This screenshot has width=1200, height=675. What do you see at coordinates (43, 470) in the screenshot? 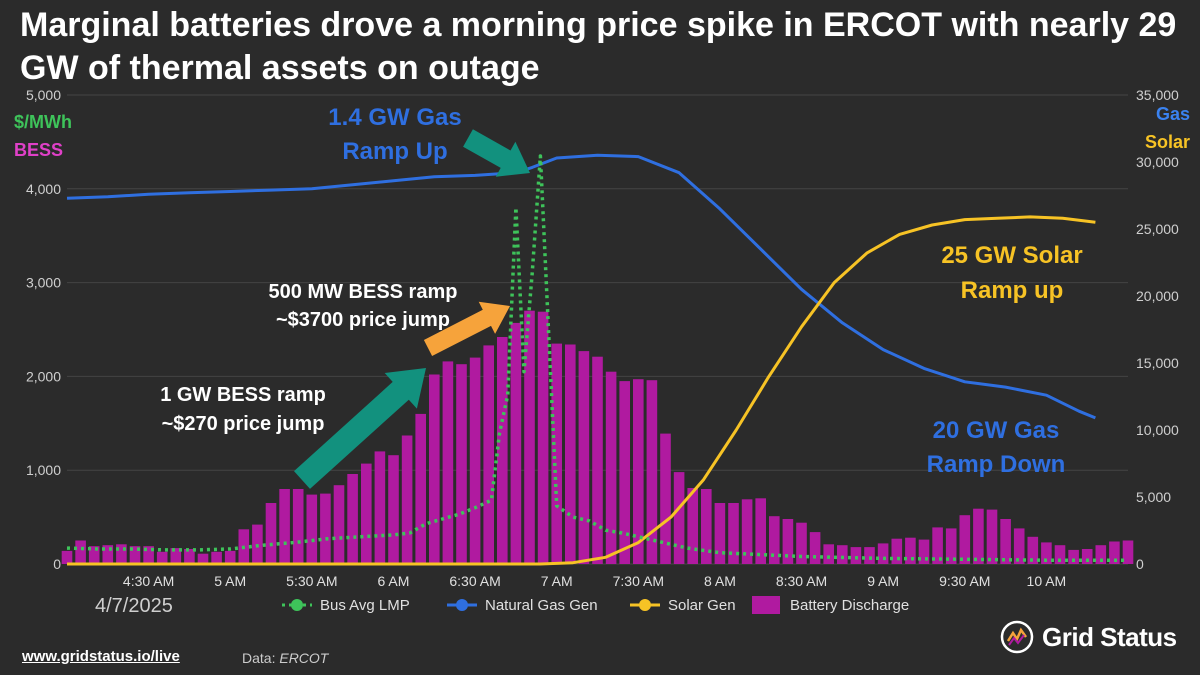
I see `y-left-tick-label: 1,000` at bounding box center [43, 470].